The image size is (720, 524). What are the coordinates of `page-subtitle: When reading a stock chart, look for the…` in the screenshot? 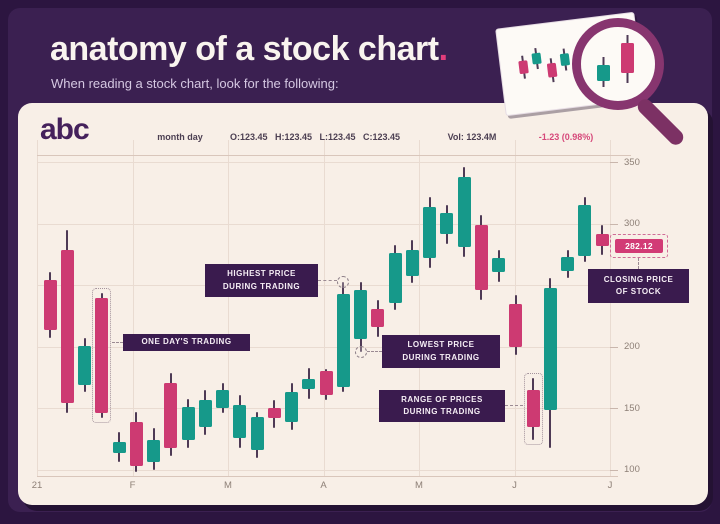 It's located at (195, 83).